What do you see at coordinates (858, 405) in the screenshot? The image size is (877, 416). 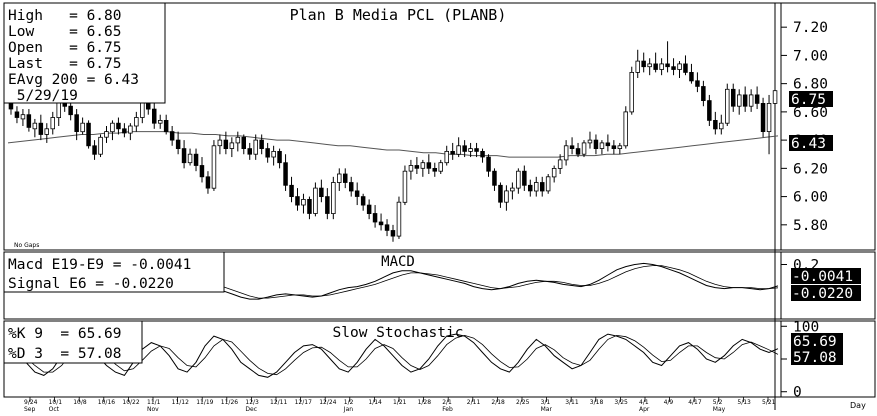 I see `day-label: Day` at bounding box center [858, 405].